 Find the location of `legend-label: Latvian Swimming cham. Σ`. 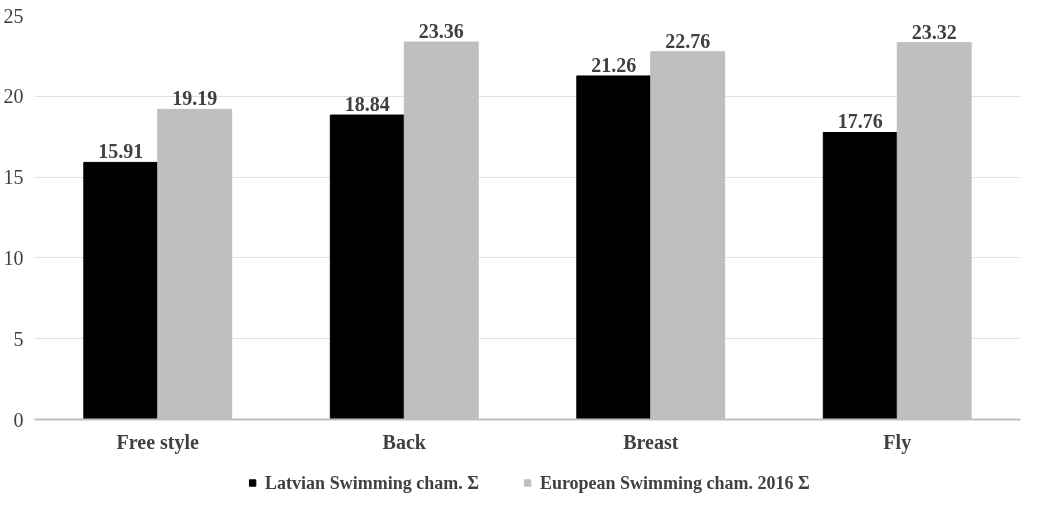

legend-label: Latvian Swimming cham. Σ is located at coordinates (372, 482).